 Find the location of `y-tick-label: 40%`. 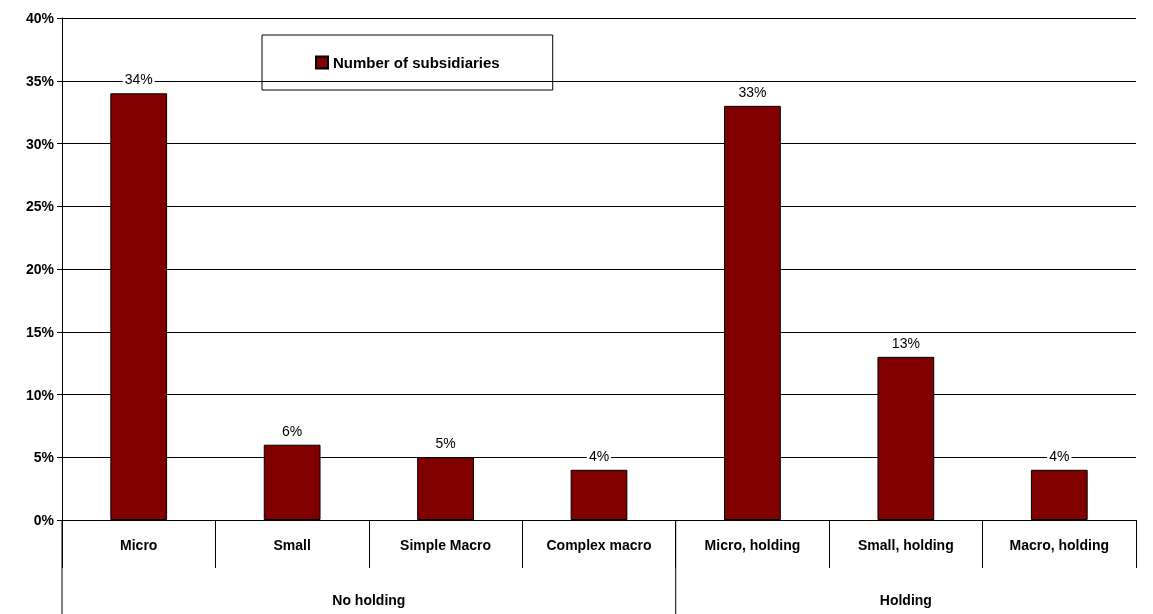

y-tick-label: 40% is located at coordinates (40, 18).